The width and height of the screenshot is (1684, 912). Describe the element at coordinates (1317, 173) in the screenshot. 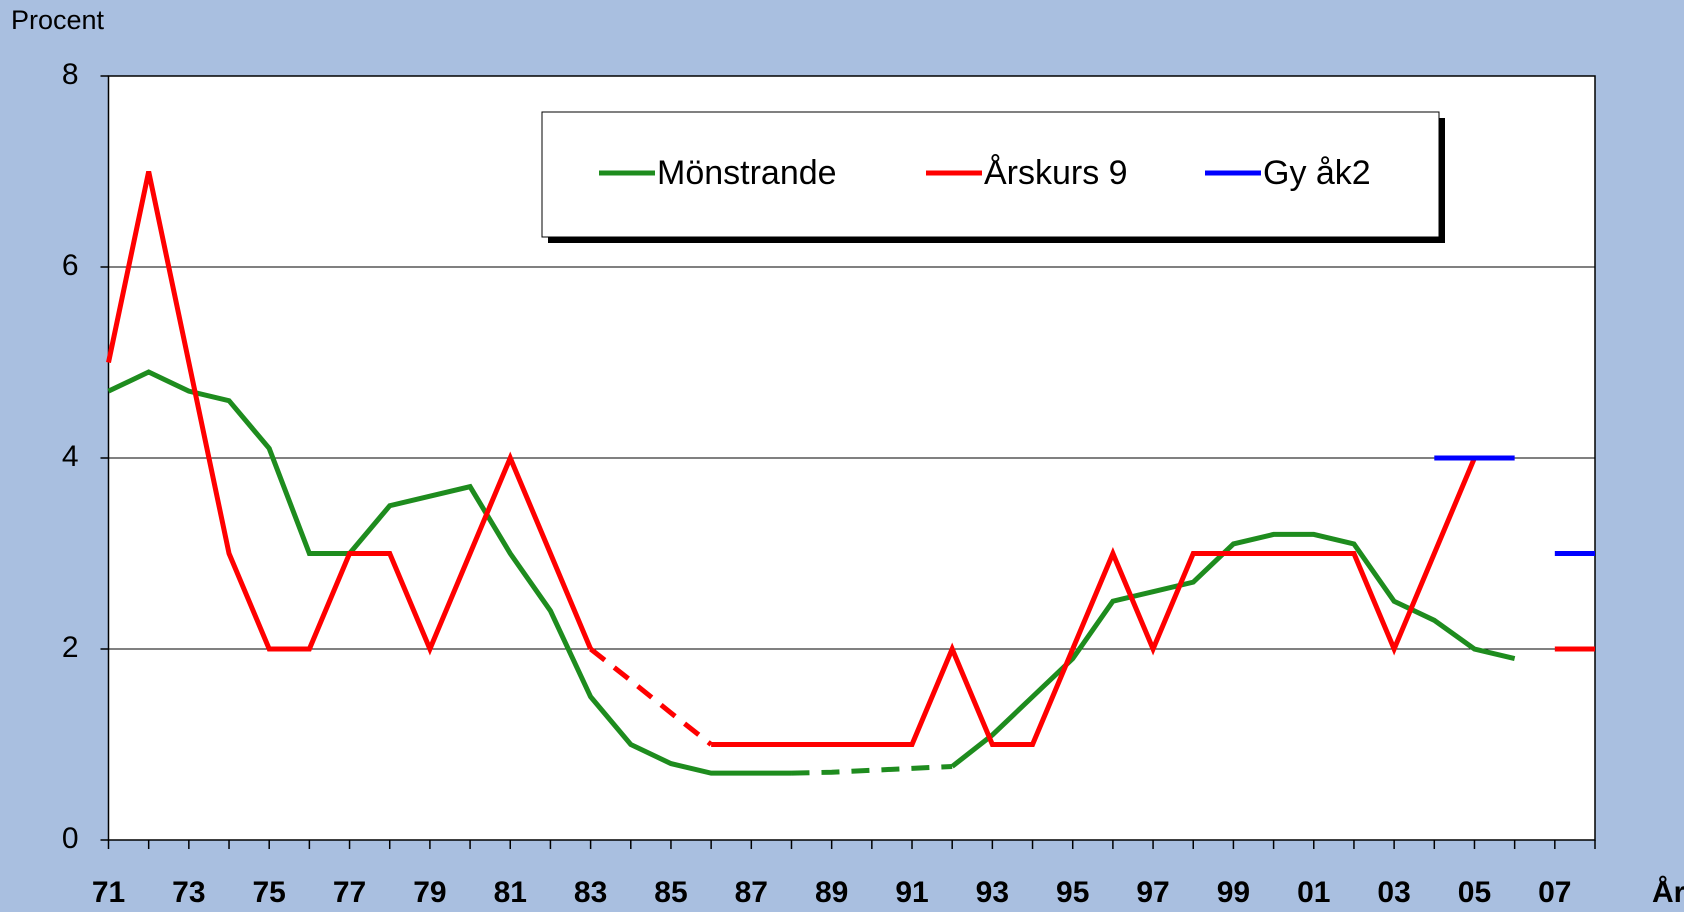

I see `legend-label: Gy åk2` at that location.